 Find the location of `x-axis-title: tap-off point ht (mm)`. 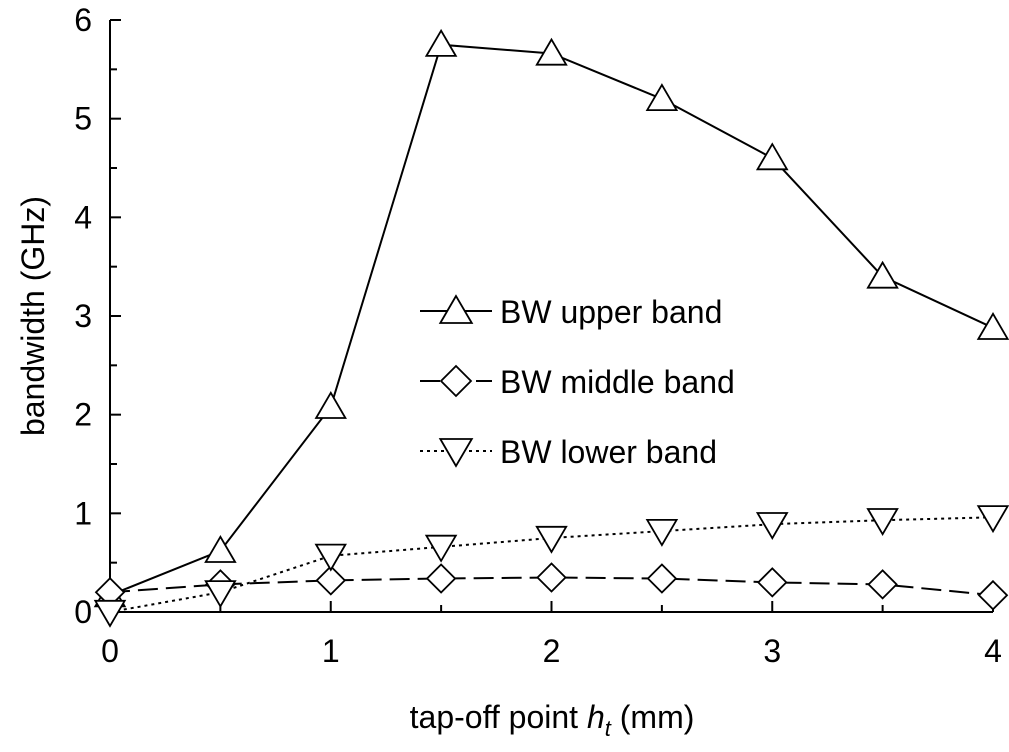

x-axis-title: tap-off point ht (mm) is located at coordinates (552, 720).